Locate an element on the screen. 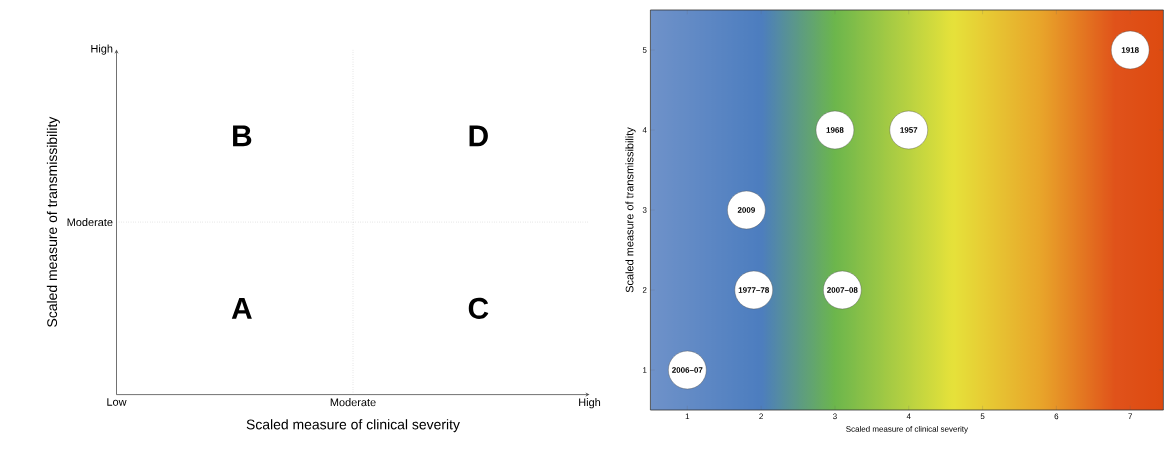  text: C is located at coordinates (478, 308).